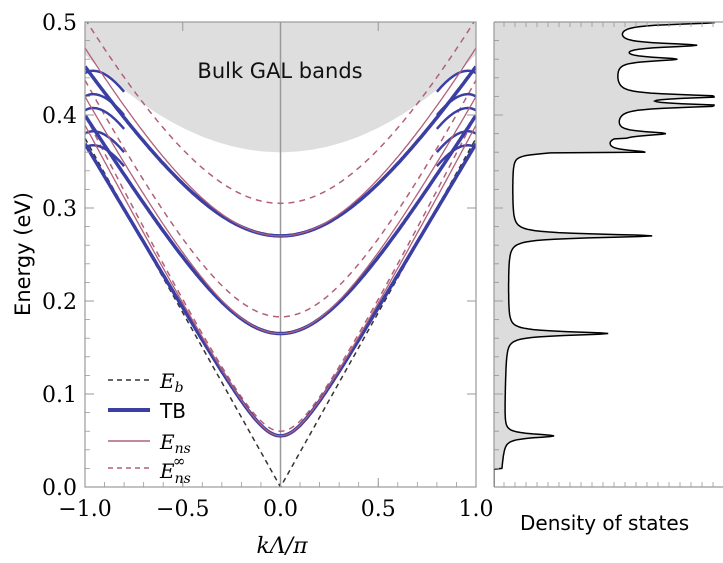 This screenshot has height=563, width=723. What do you see at coordinates (59, 488) in the screenshot?
I see `y-tick-label: 0.0` at bounding box center [59, 488].